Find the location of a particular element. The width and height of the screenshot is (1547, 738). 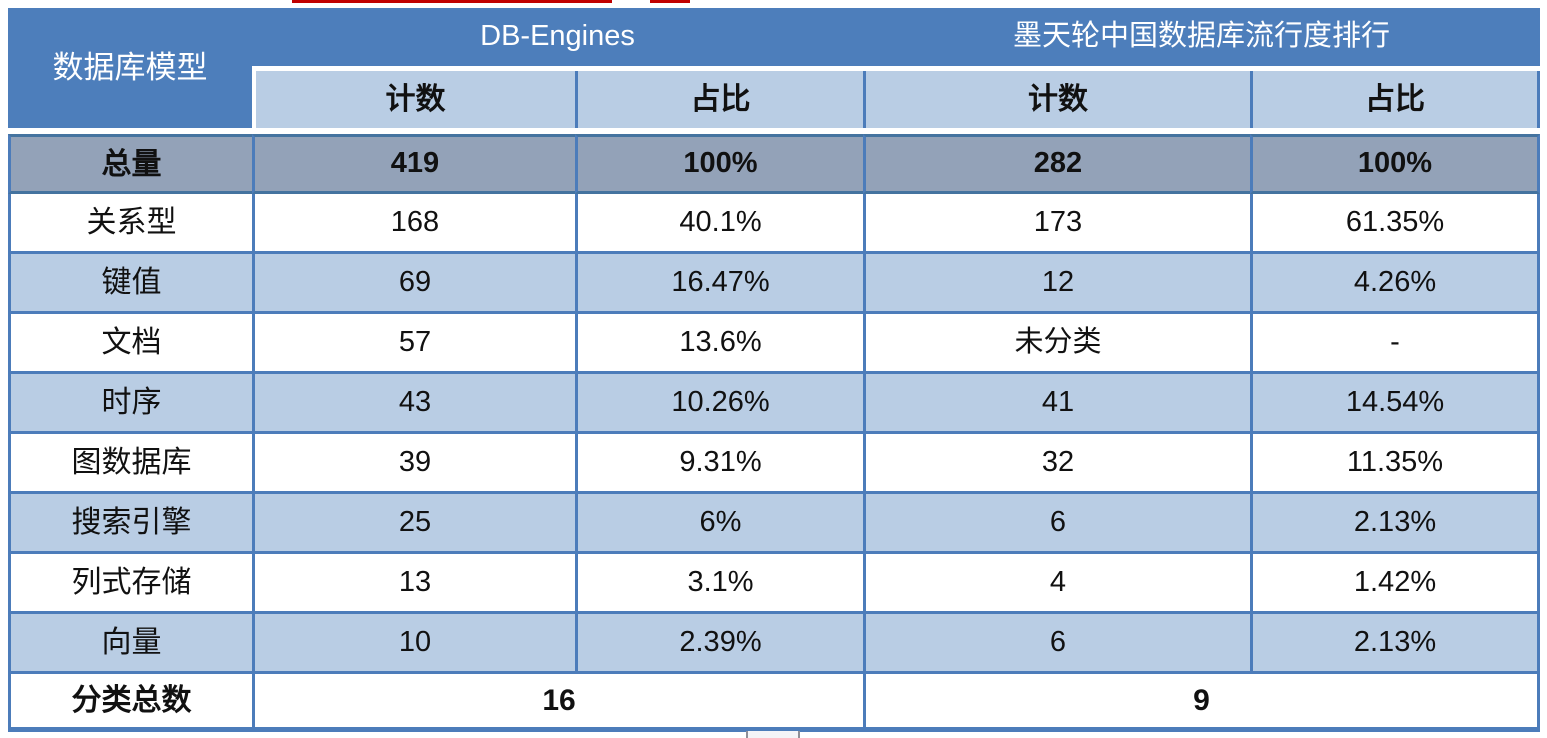

value-cell: 16.47% is located at coordinates (719, 284).